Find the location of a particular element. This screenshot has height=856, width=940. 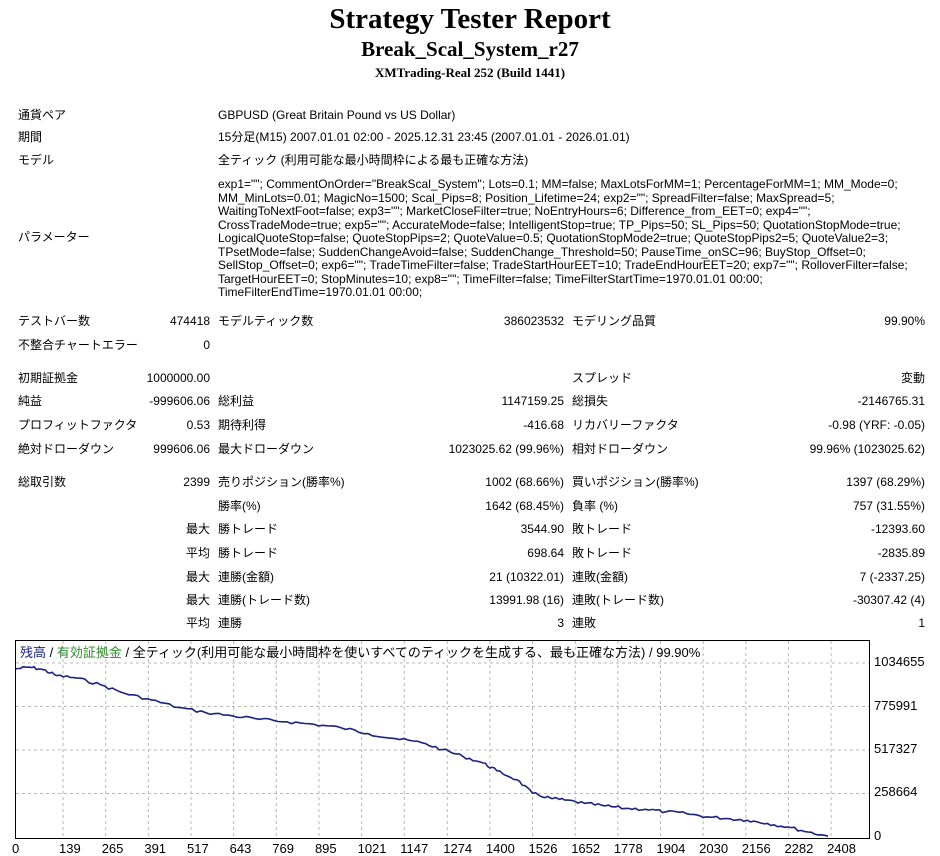

mismatch-label: 不整合チャートエラー is located at coordinates (78, 345).